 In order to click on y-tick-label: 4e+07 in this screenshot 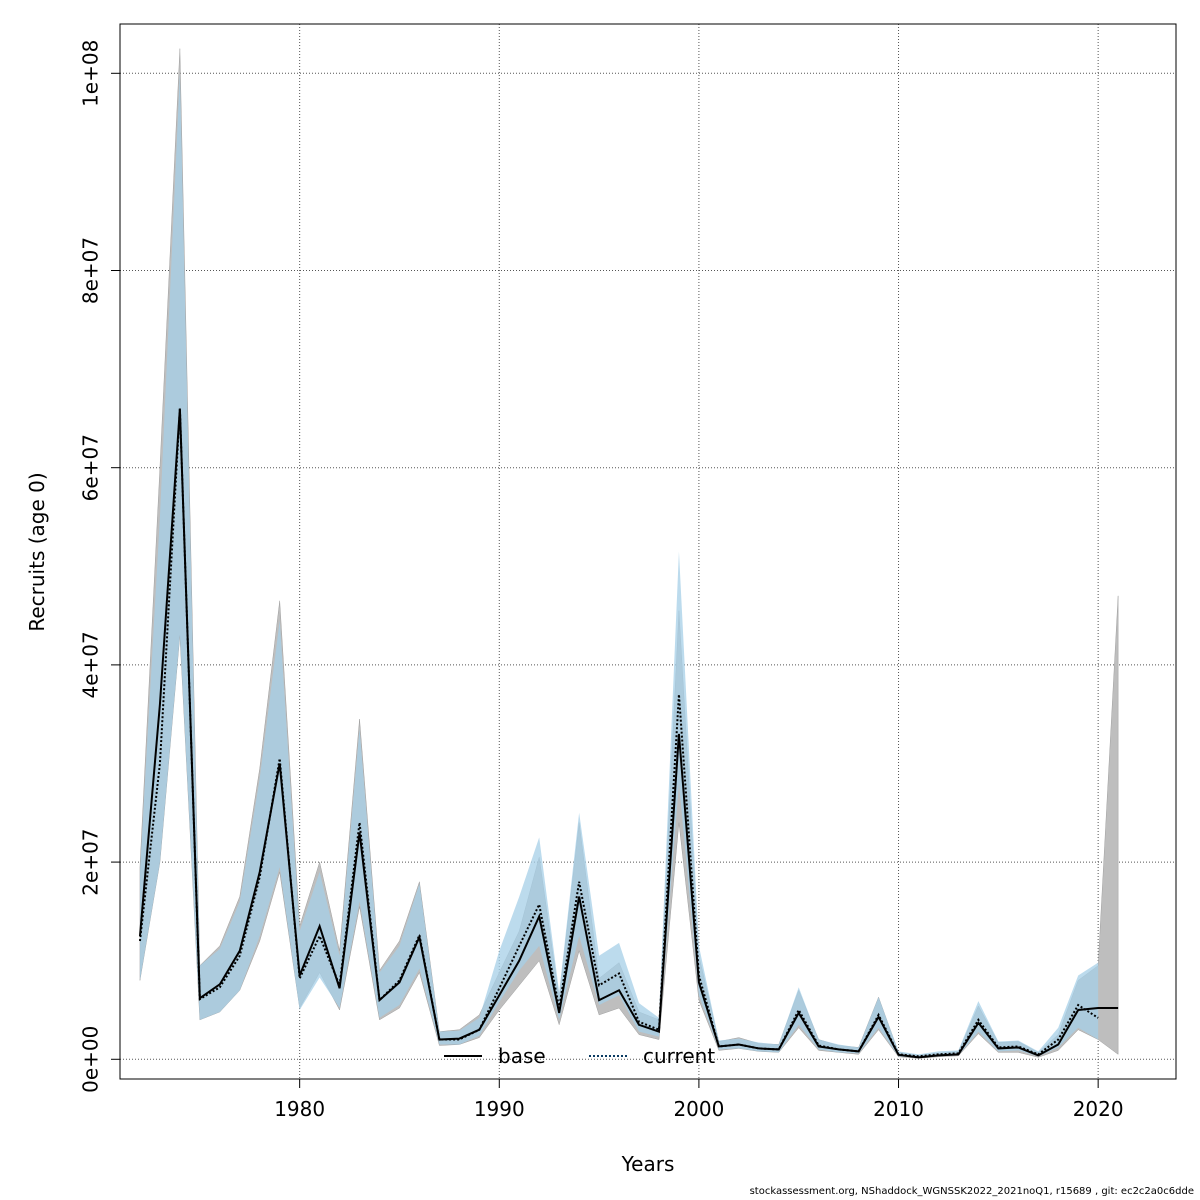, I will do `click(91, 664)`.